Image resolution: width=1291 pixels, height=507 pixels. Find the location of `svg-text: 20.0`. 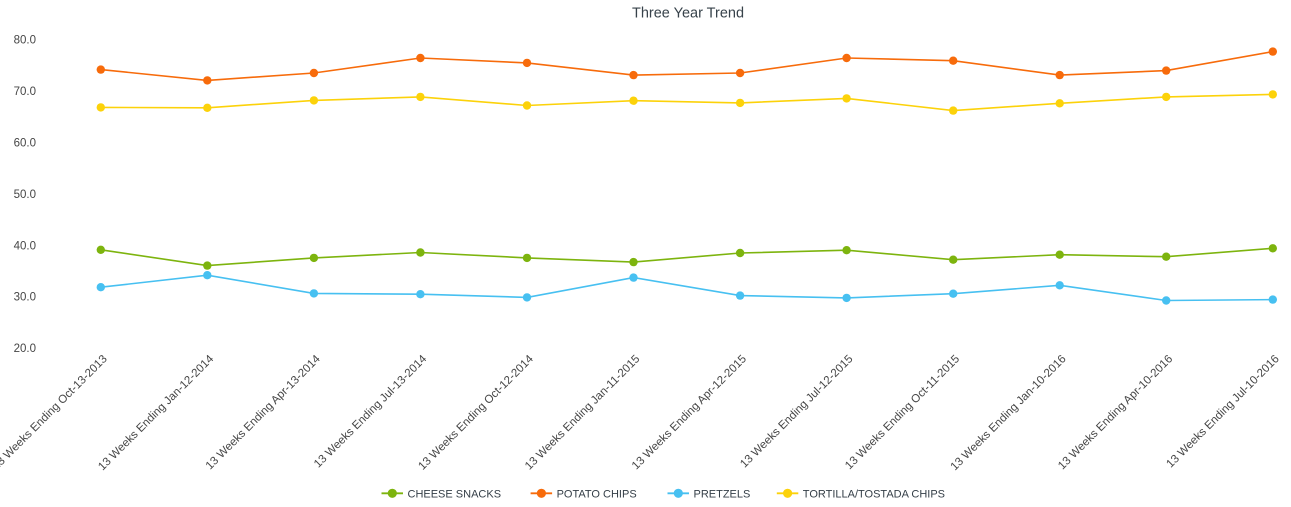

svg-text: 20.0 is located at coordinates (25, 349).